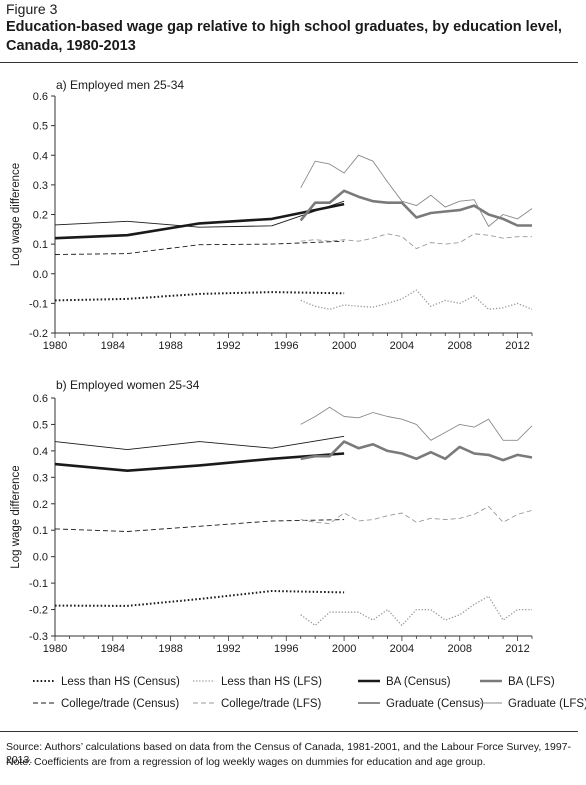 The image size is (586, 785). Describe the element at coordinates (32, 9) in the screenshot. I see `figure-label: Figure 3` at that location.